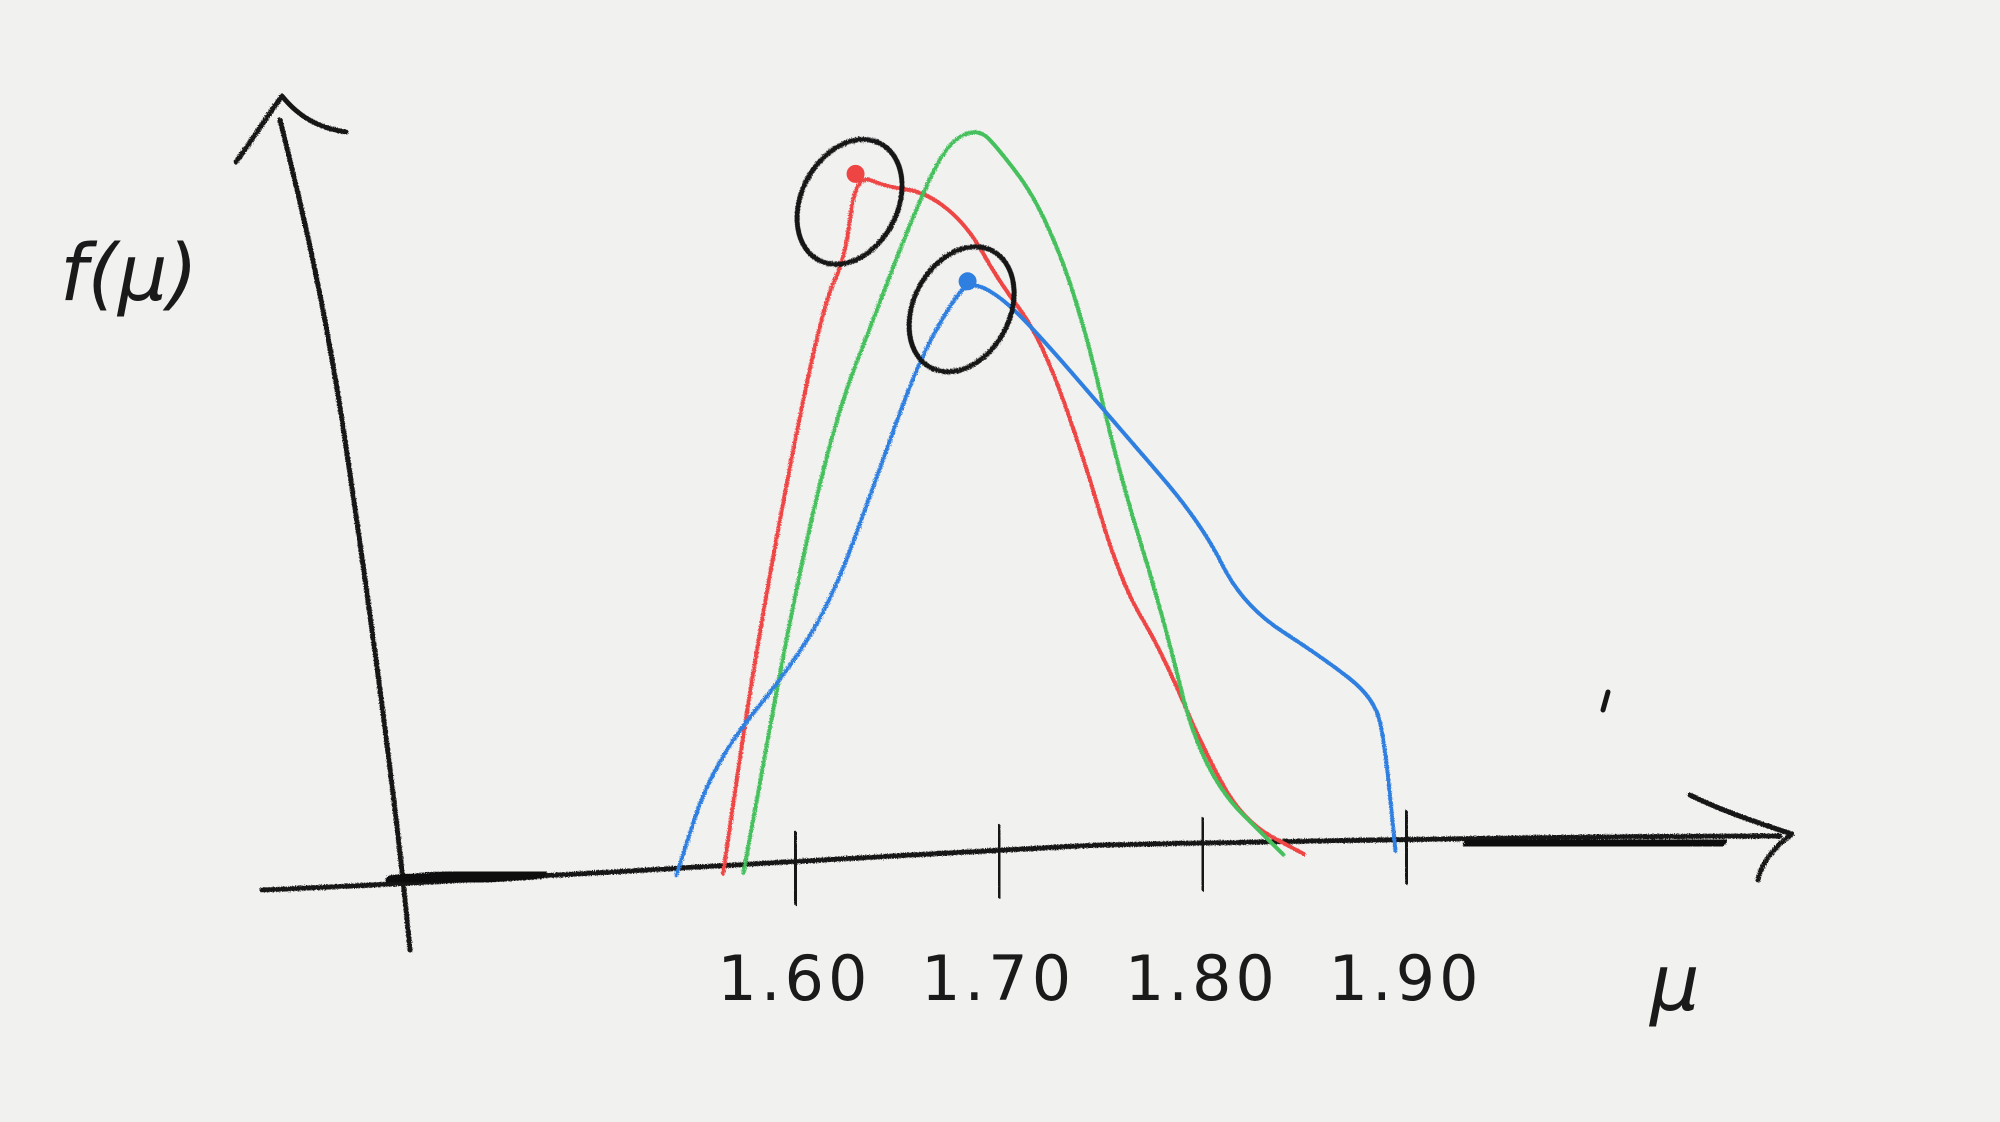 The height and width of the screenshot is (1122, 2000). What do you see at coordinates (291, 129) in the screenshot?
I see `y-axis-arrowhead` at bounding box center [291, 129].